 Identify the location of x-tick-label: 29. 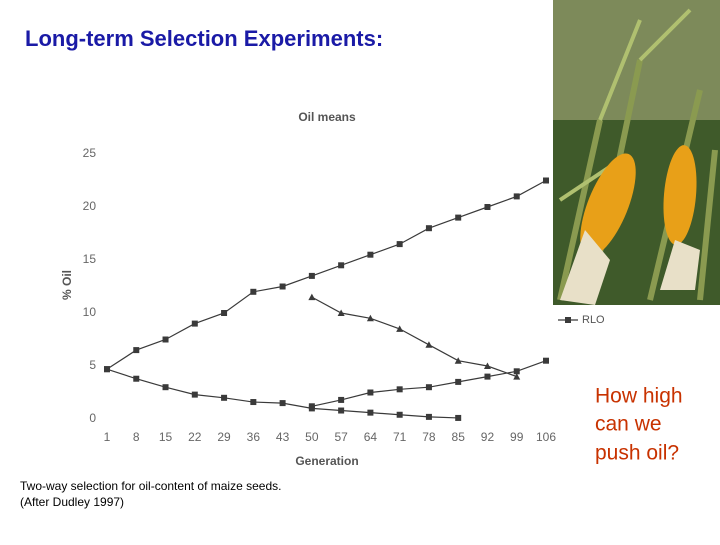
(224, 437).